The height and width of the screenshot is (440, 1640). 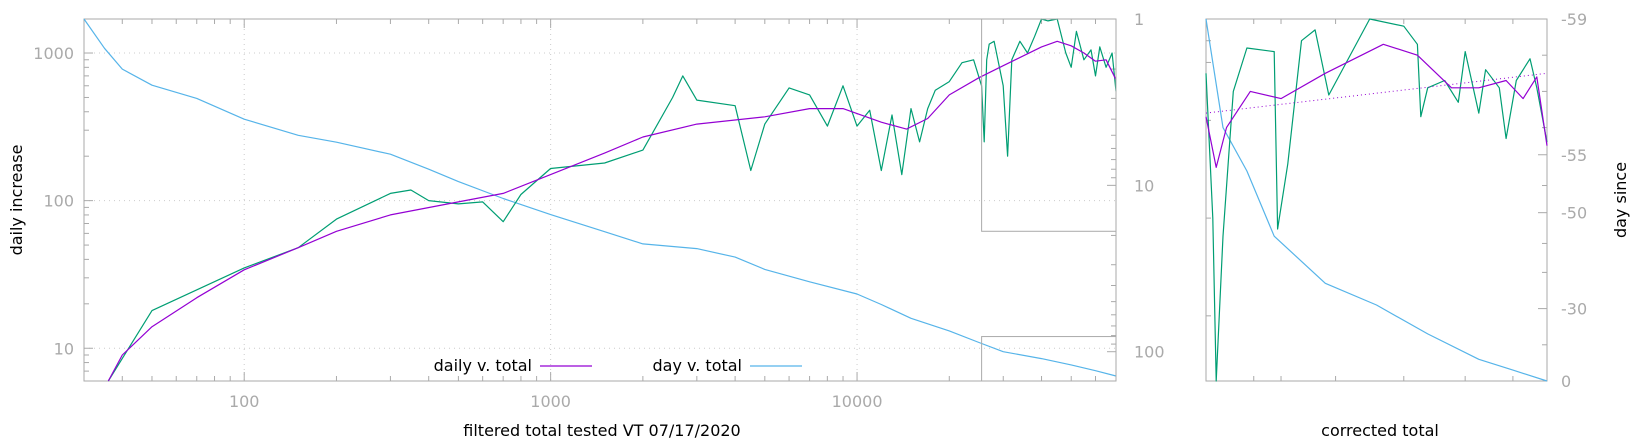 I want to click on right-y2-tick-label: -50, so click(x=1574, y=213).